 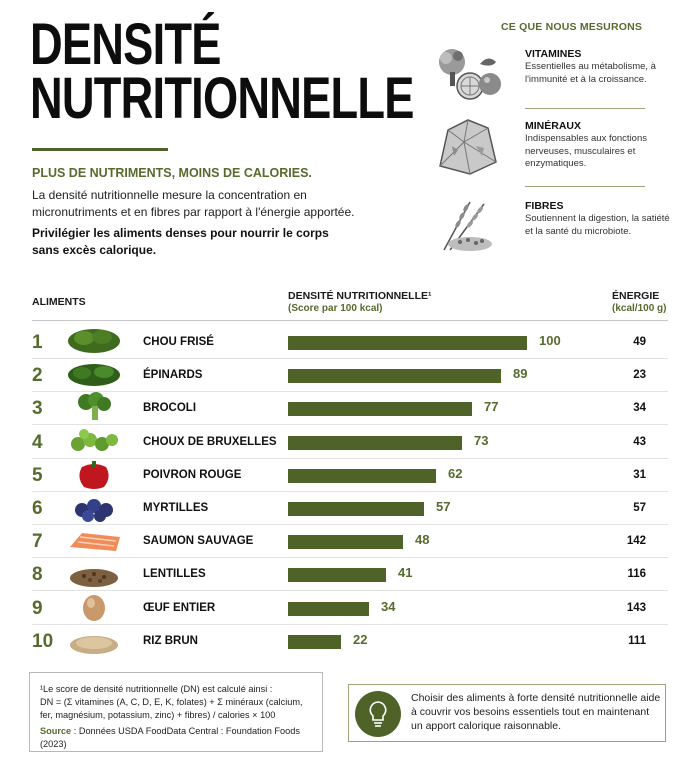 What do you see at coordinates (481, 440) in the screenshot?
I see `data-label: 73` at bounding box center [481, 440].